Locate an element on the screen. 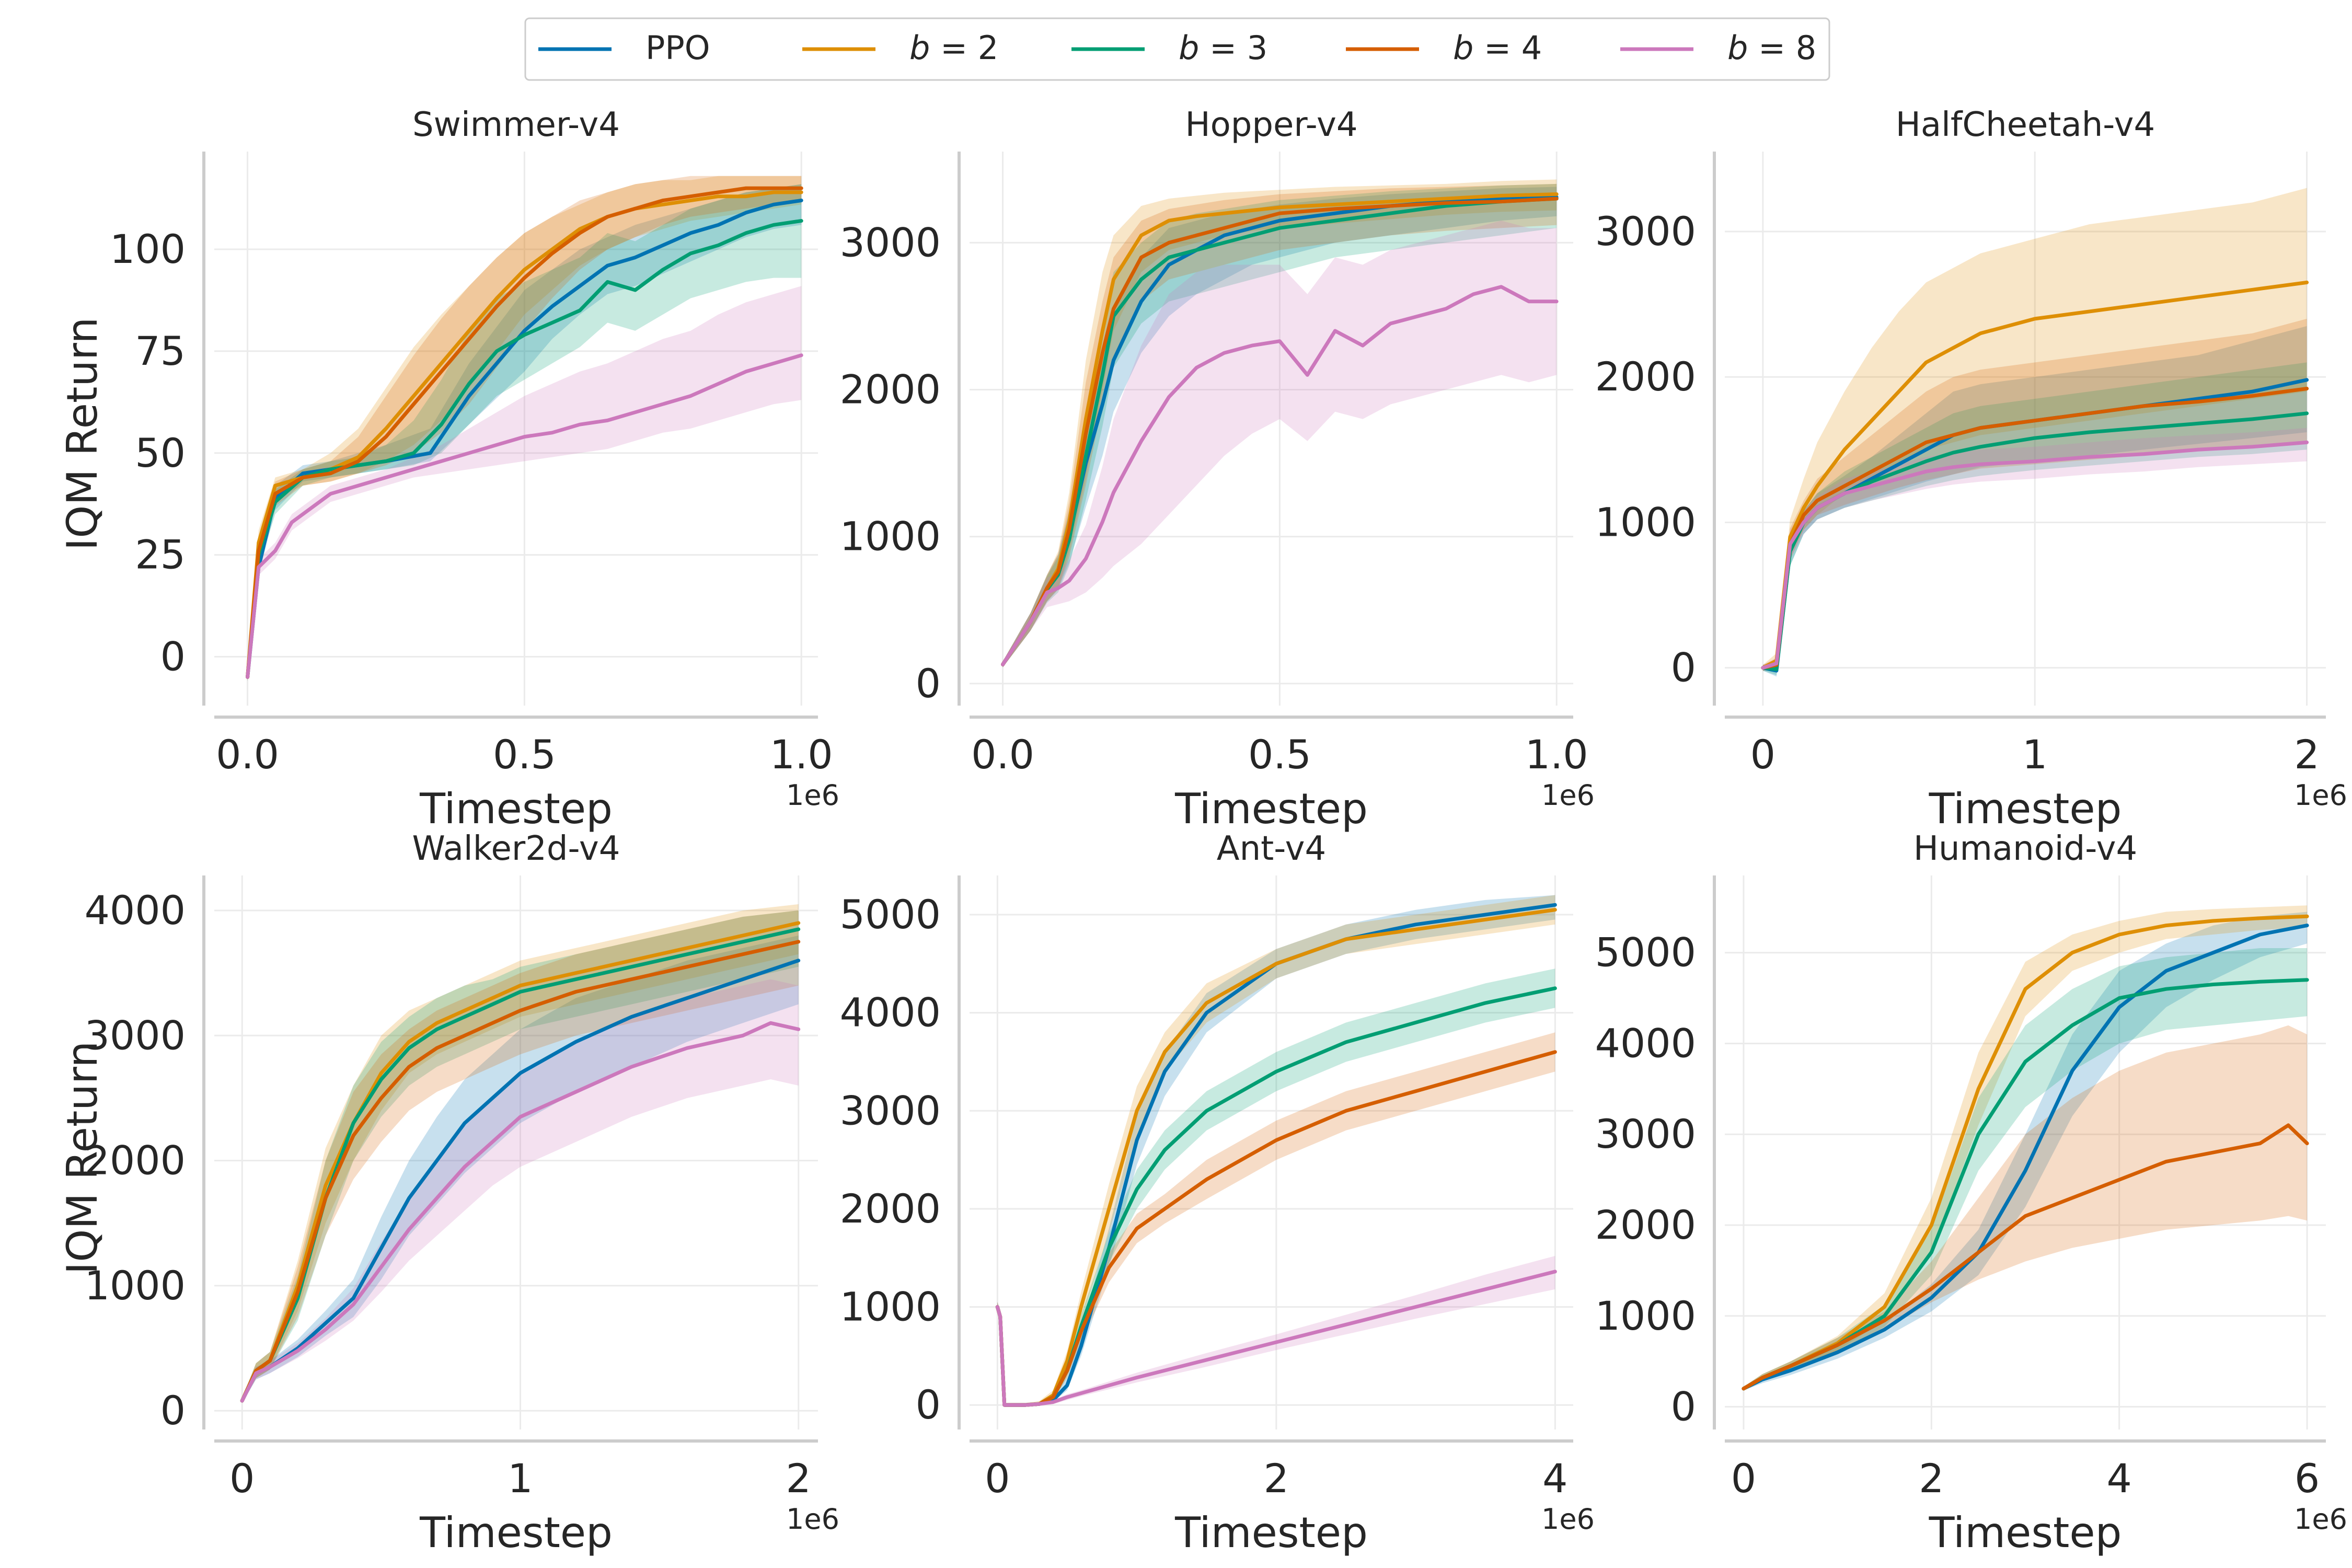 The image size is (2352, 1568). legend-label-b-8: b = 8 is located at coordinates (1771, 48).